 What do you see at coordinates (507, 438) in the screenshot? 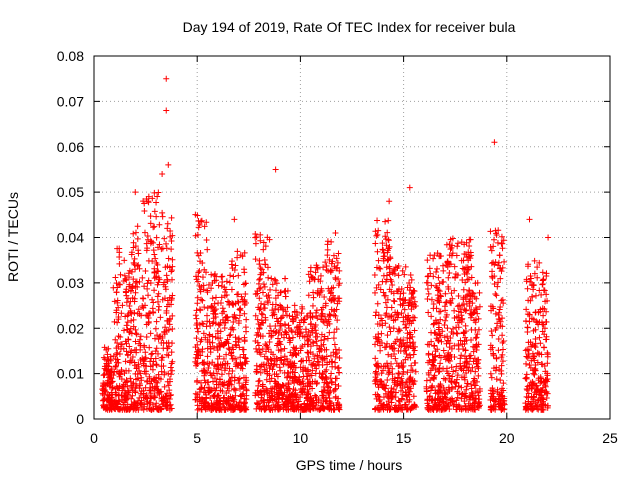
I see `x-tick-label: 20` at bounding box center [507, 438].